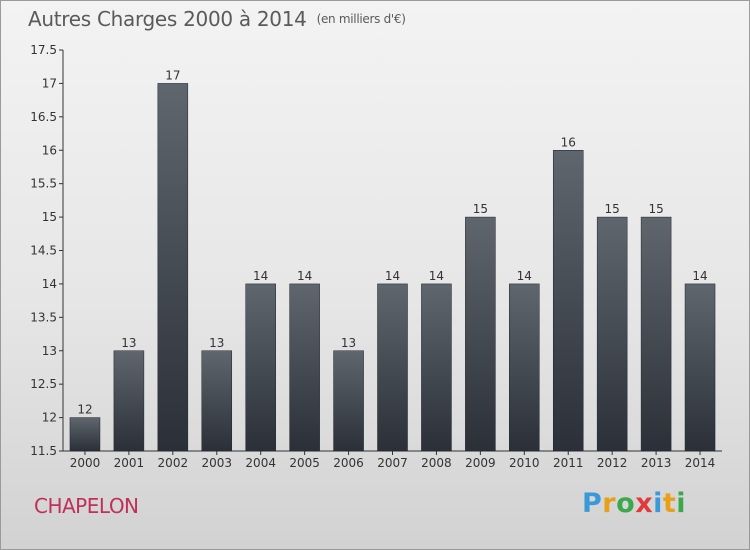 Image resolution: width=750 pixels, height=550 pixels. Describe the element at coordinates (568, 142) in the screenshot. I see `bar-value-label: 16` at that location.